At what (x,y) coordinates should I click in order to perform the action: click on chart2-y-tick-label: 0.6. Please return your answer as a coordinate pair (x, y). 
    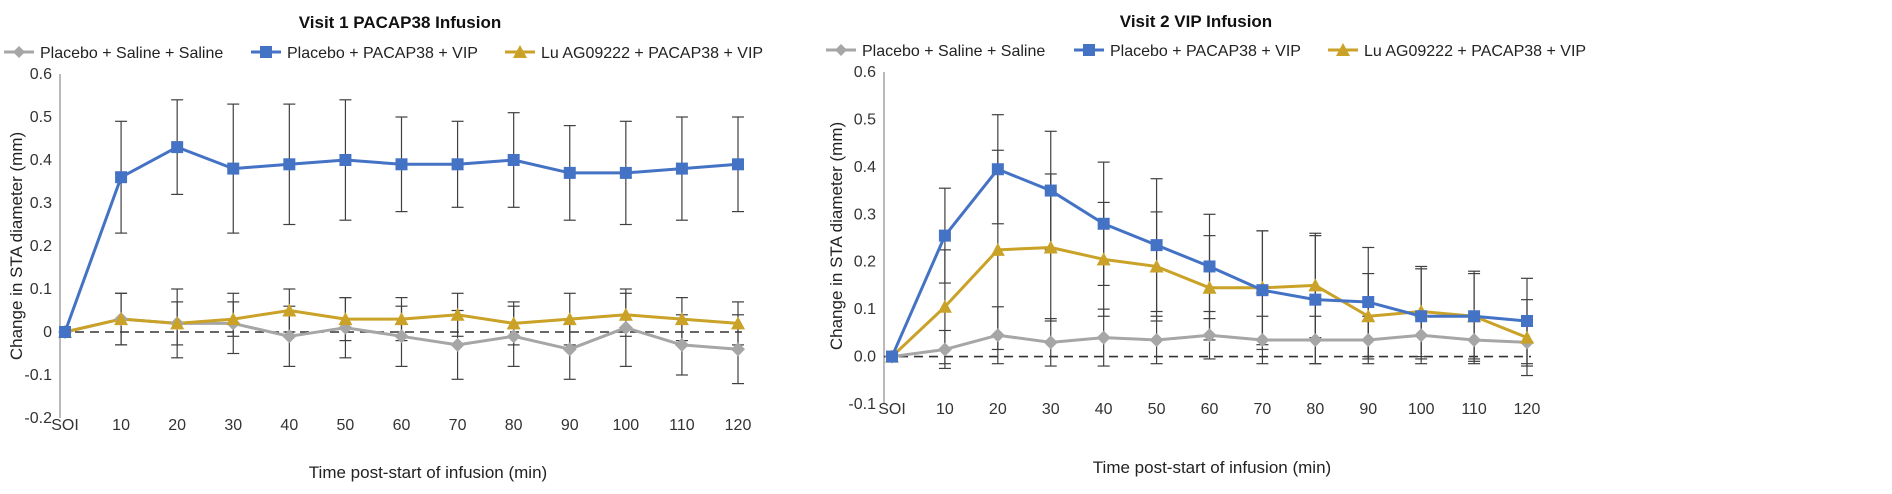
    Looking at the image, I should click on (865, 72).